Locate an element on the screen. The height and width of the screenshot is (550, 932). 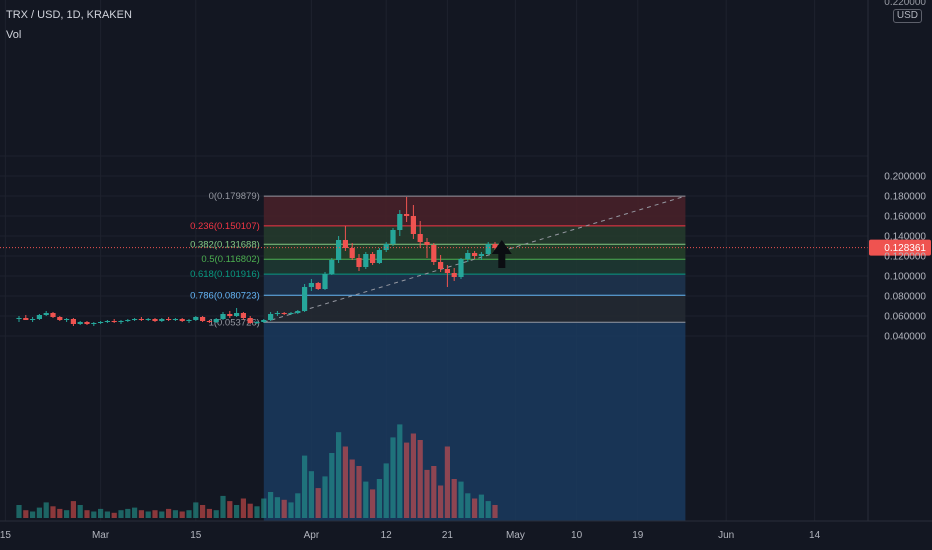
price-tick-label: 0.040000 is located at coordinates (905, 337).